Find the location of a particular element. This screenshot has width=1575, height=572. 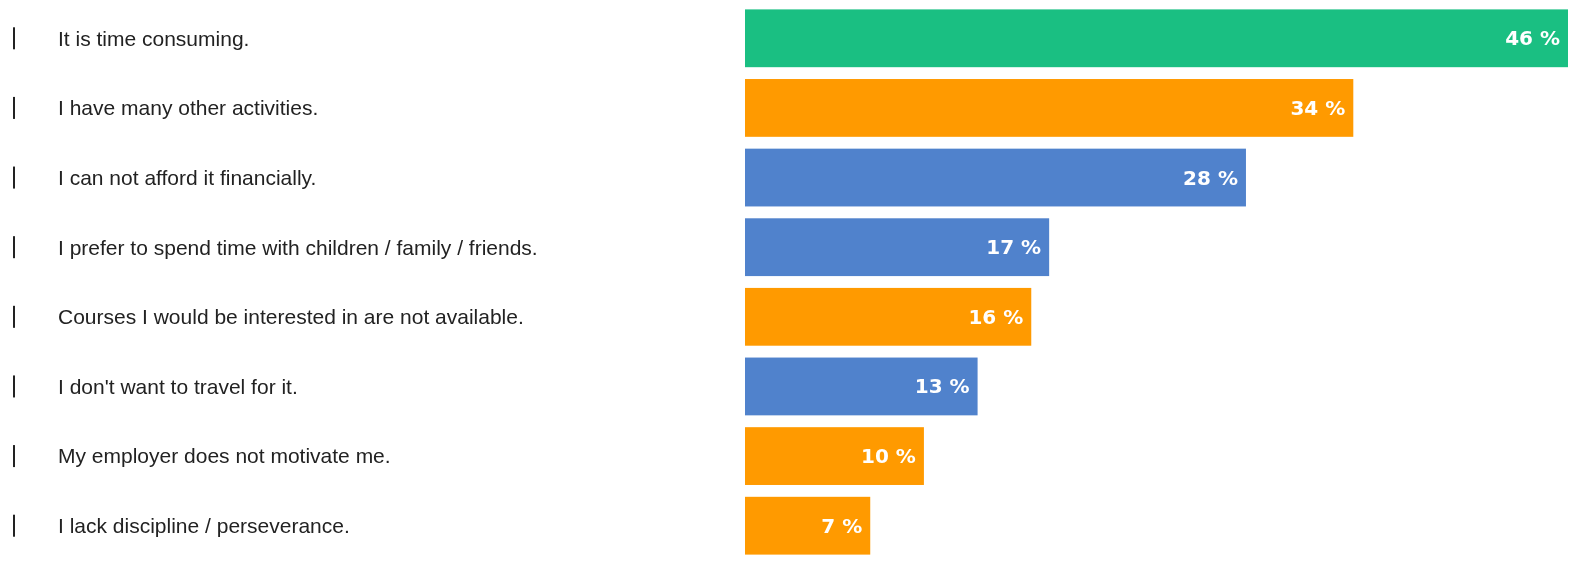

y-tick-label: I prefer to spend time with children / family / friends. is located at coordinates (298, 247).